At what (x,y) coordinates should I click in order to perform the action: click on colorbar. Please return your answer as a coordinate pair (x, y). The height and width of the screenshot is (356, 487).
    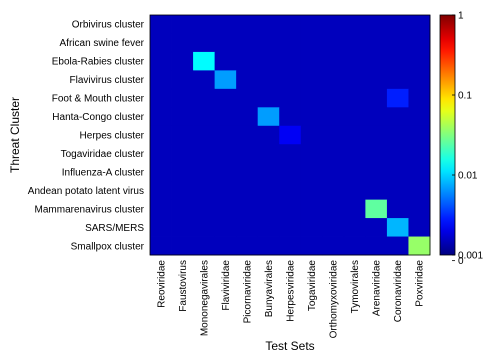
    Looking at the image, I should click on (447, 135).